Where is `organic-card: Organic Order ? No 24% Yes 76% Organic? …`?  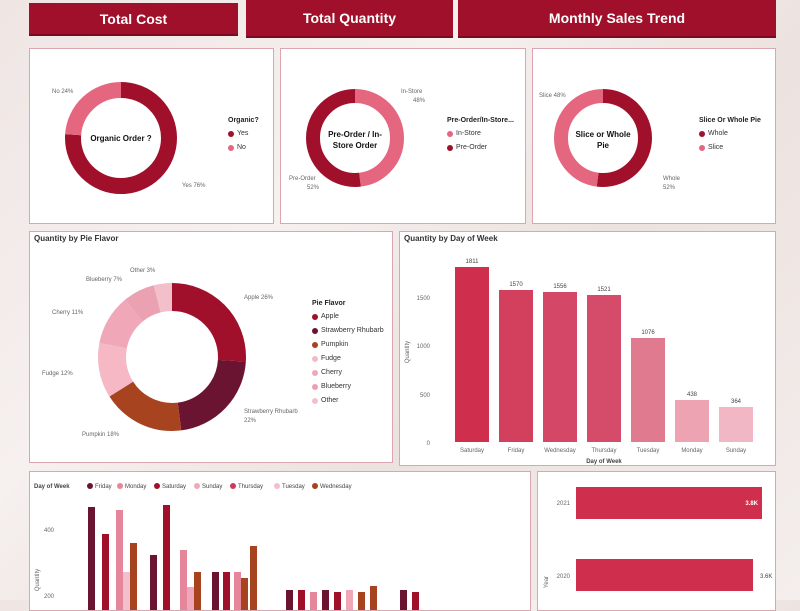
organic-card: Organic Order ? No 24% Yes 76% Organic? … is located at coordinates (151, 136).